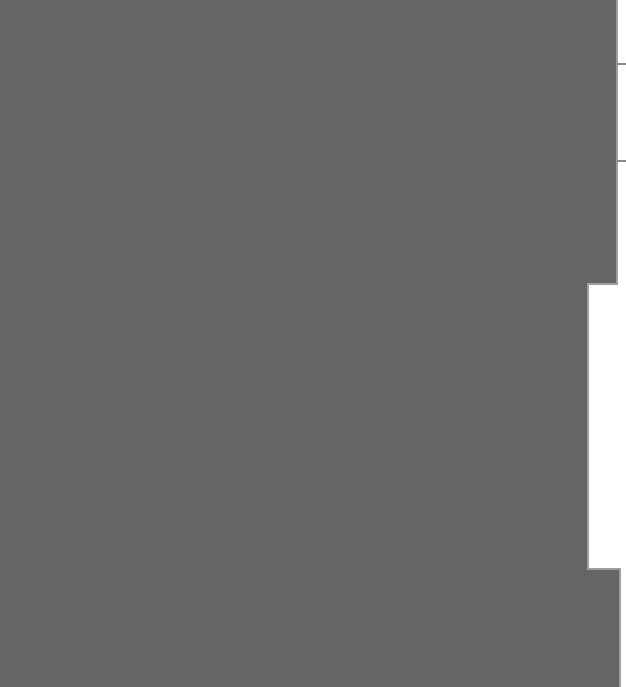  I want to click on bottom-section-right-edge-line, so click(620, 628).